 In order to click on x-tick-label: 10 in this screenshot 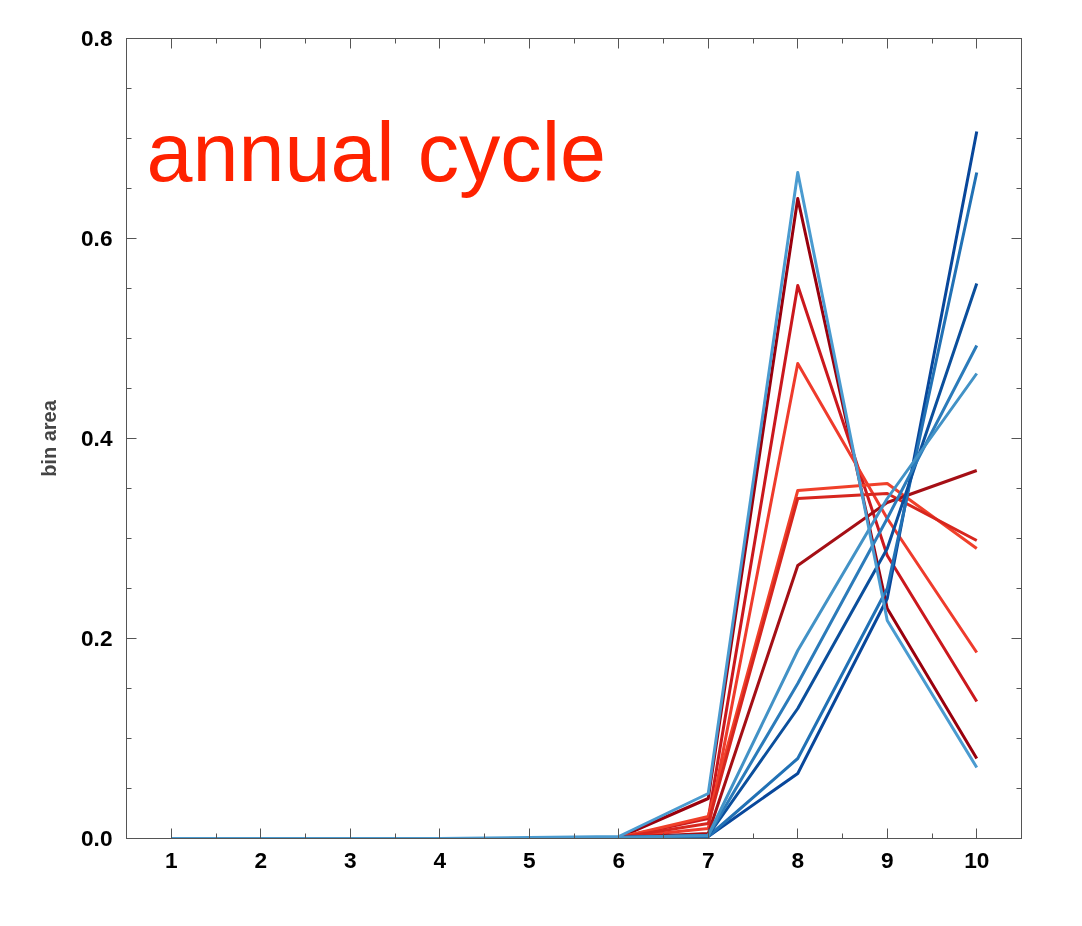, I will do `click(977, 859)`.